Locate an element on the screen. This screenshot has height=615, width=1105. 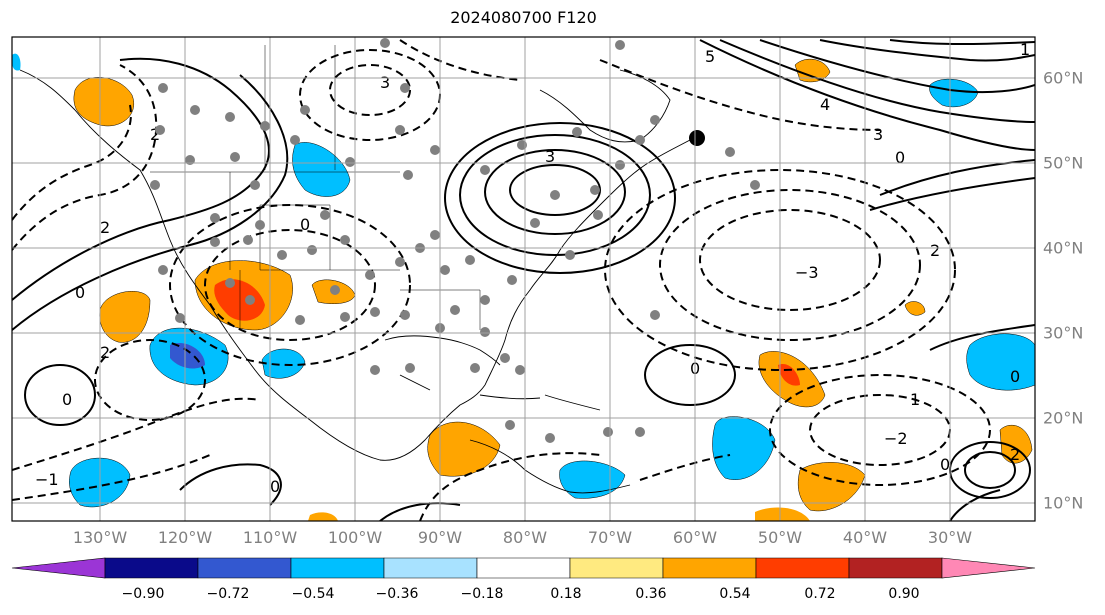
lon-label: 110°W is located at coordinates (270, 537).